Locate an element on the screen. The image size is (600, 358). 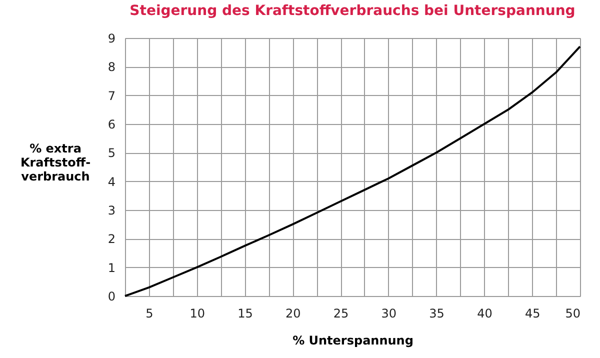
x-tick-label: 35 is located at coordinates (436, 313).